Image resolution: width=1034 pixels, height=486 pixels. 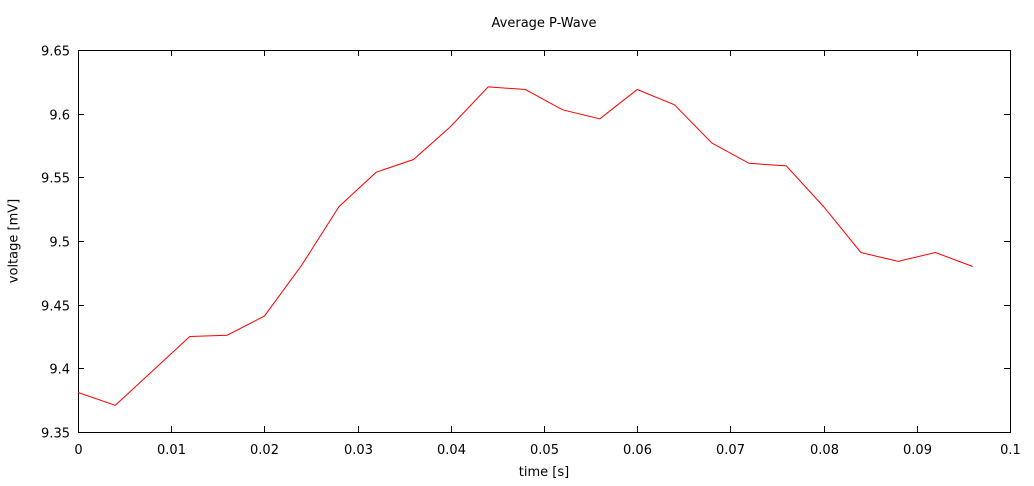 What do you see at coordinates (544, 23) in the screenshot?
I see `chart-title: Average P-Wave` at bounding box center [544, 23].